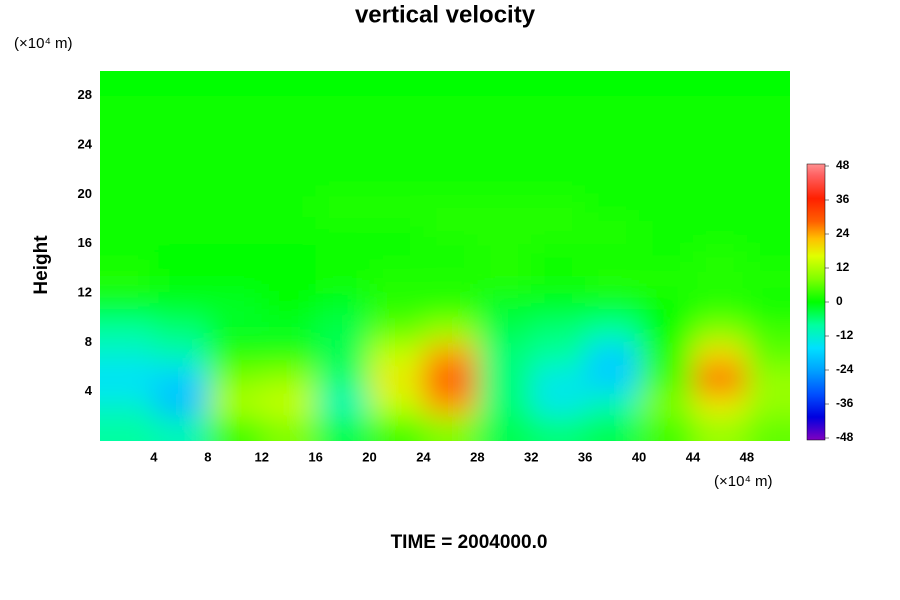 The height and width of the screenshot is (600, 900). Describe the element at coordinates (743, 481) in the screenshot. I see `x-unit: (×10⁴ m)` at that location.